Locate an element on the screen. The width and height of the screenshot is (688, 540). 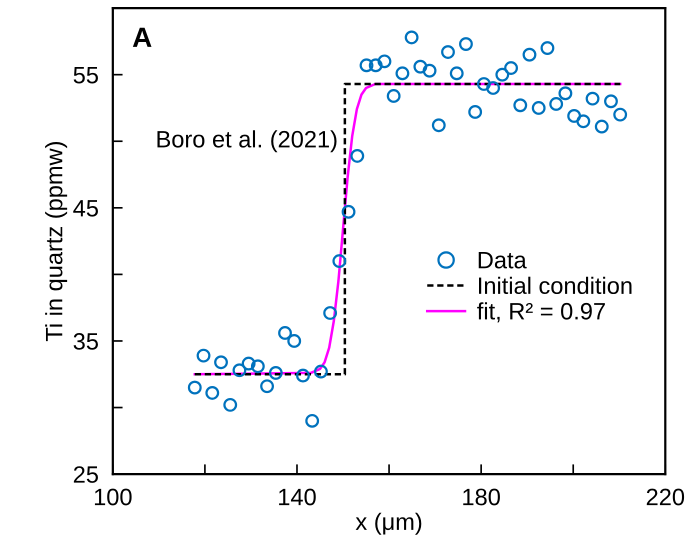
x-tick-label: 220 is located at coordinates (665, 497).